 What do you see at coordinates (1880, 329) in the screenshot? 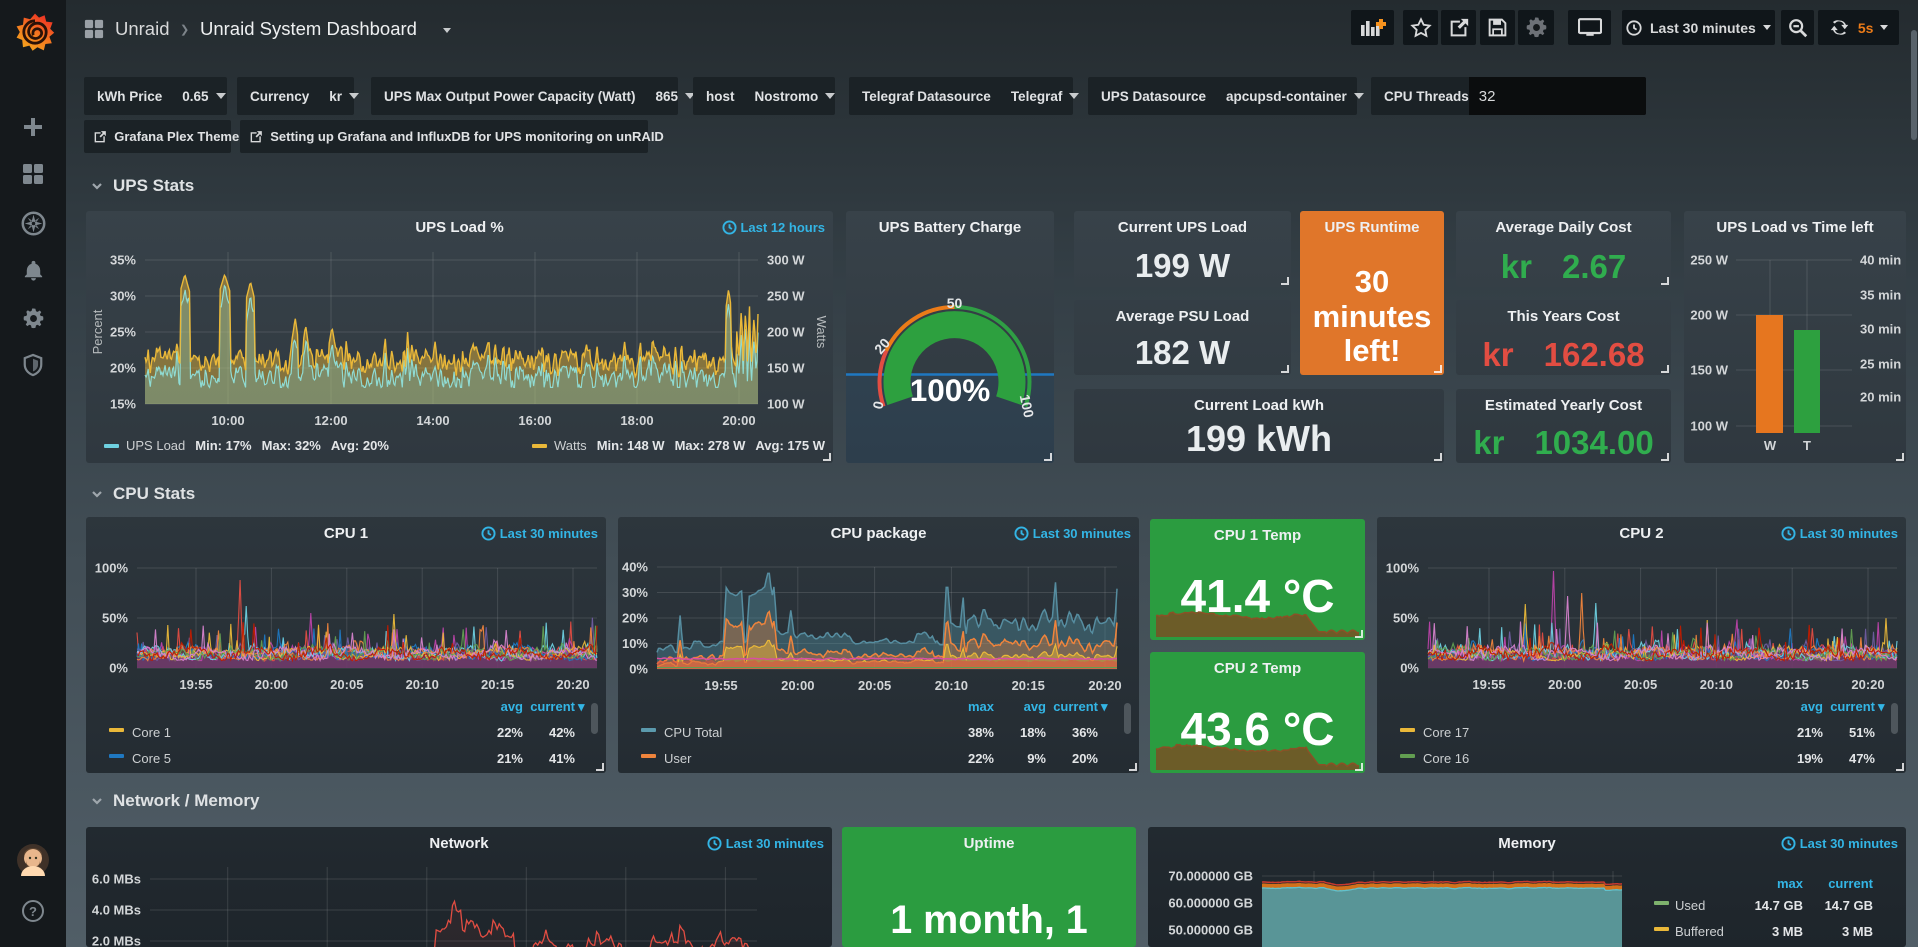
I see `svg-text: 30 min` at bounding box center [1880, 329].